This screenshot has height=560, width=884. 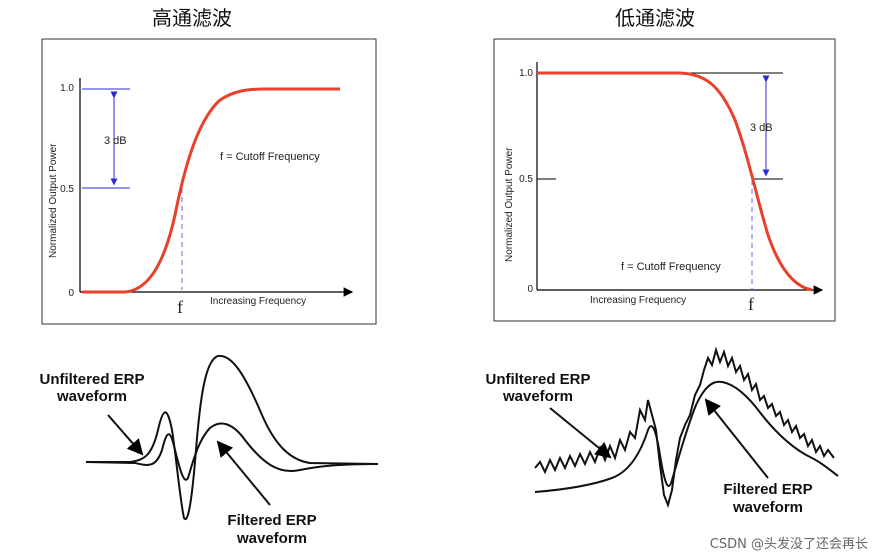 I want to click on erp-left-unfiltered-arrow, so click(x=125, y=435).